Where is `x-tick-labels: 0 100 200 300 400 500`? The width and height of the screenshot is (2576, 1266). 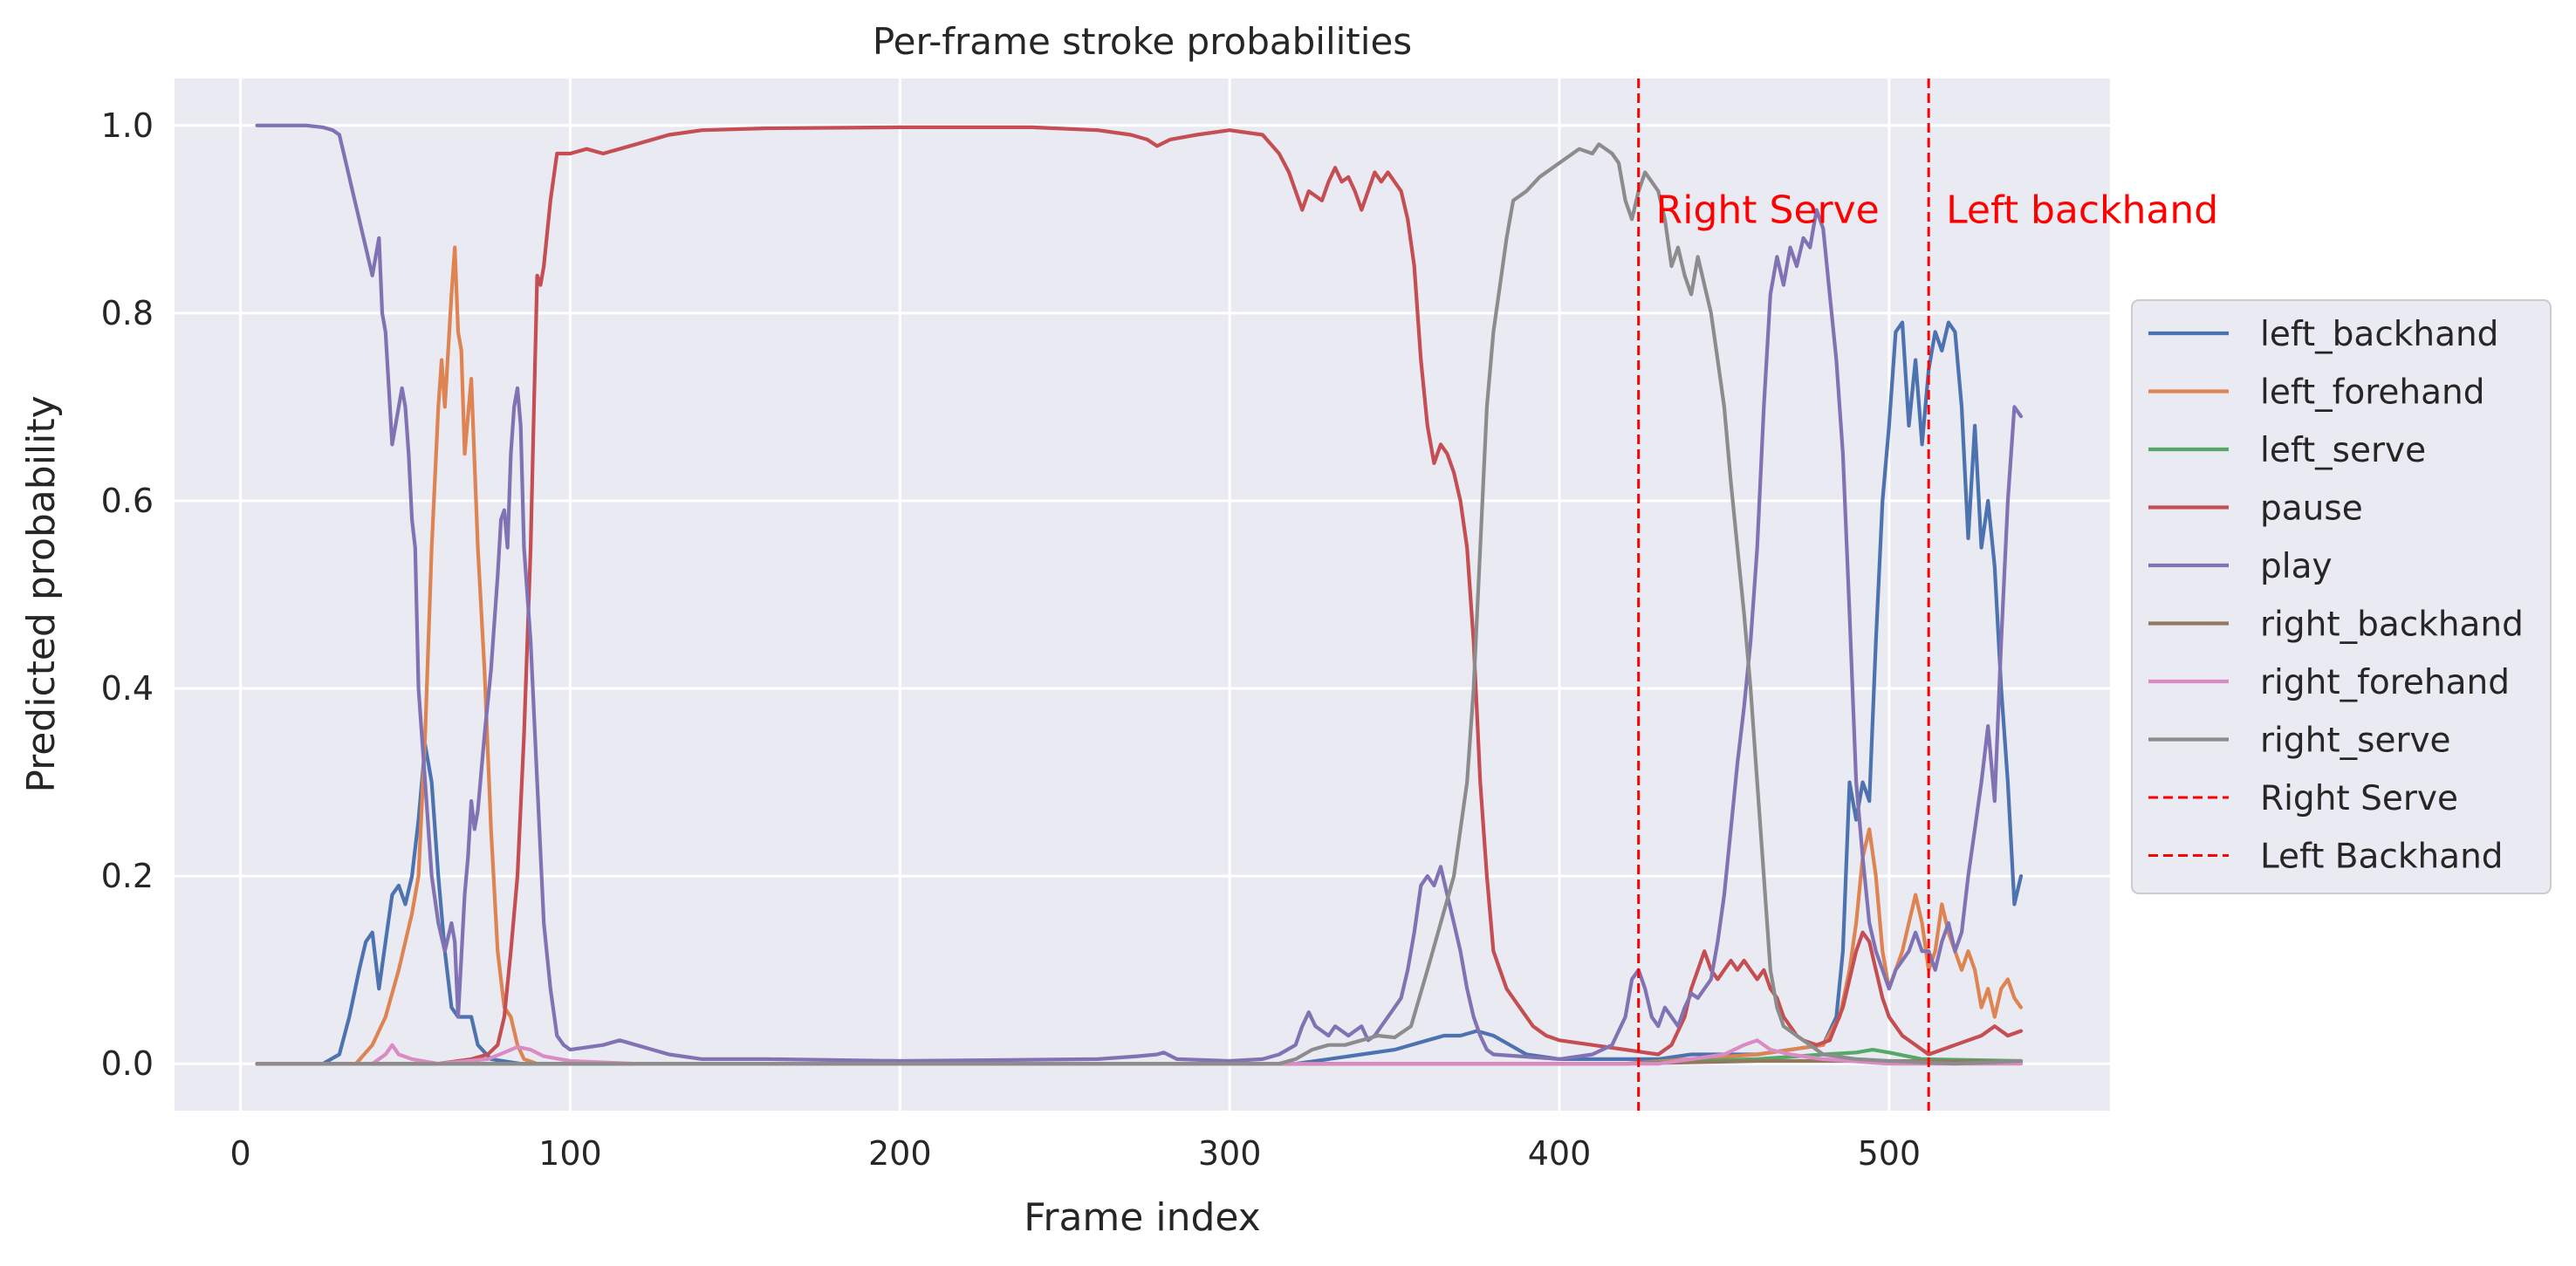
x-tick-labels: 0 100 200 300 400 500 is located at coordinates (1076, 1153).